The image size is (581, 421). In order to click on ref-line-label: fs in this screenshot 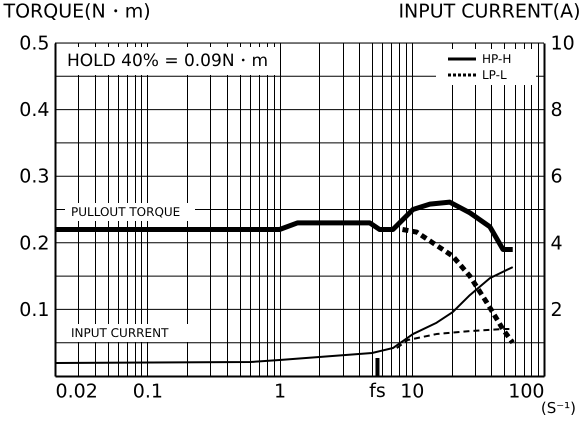, I will do `click(377, 391)`.